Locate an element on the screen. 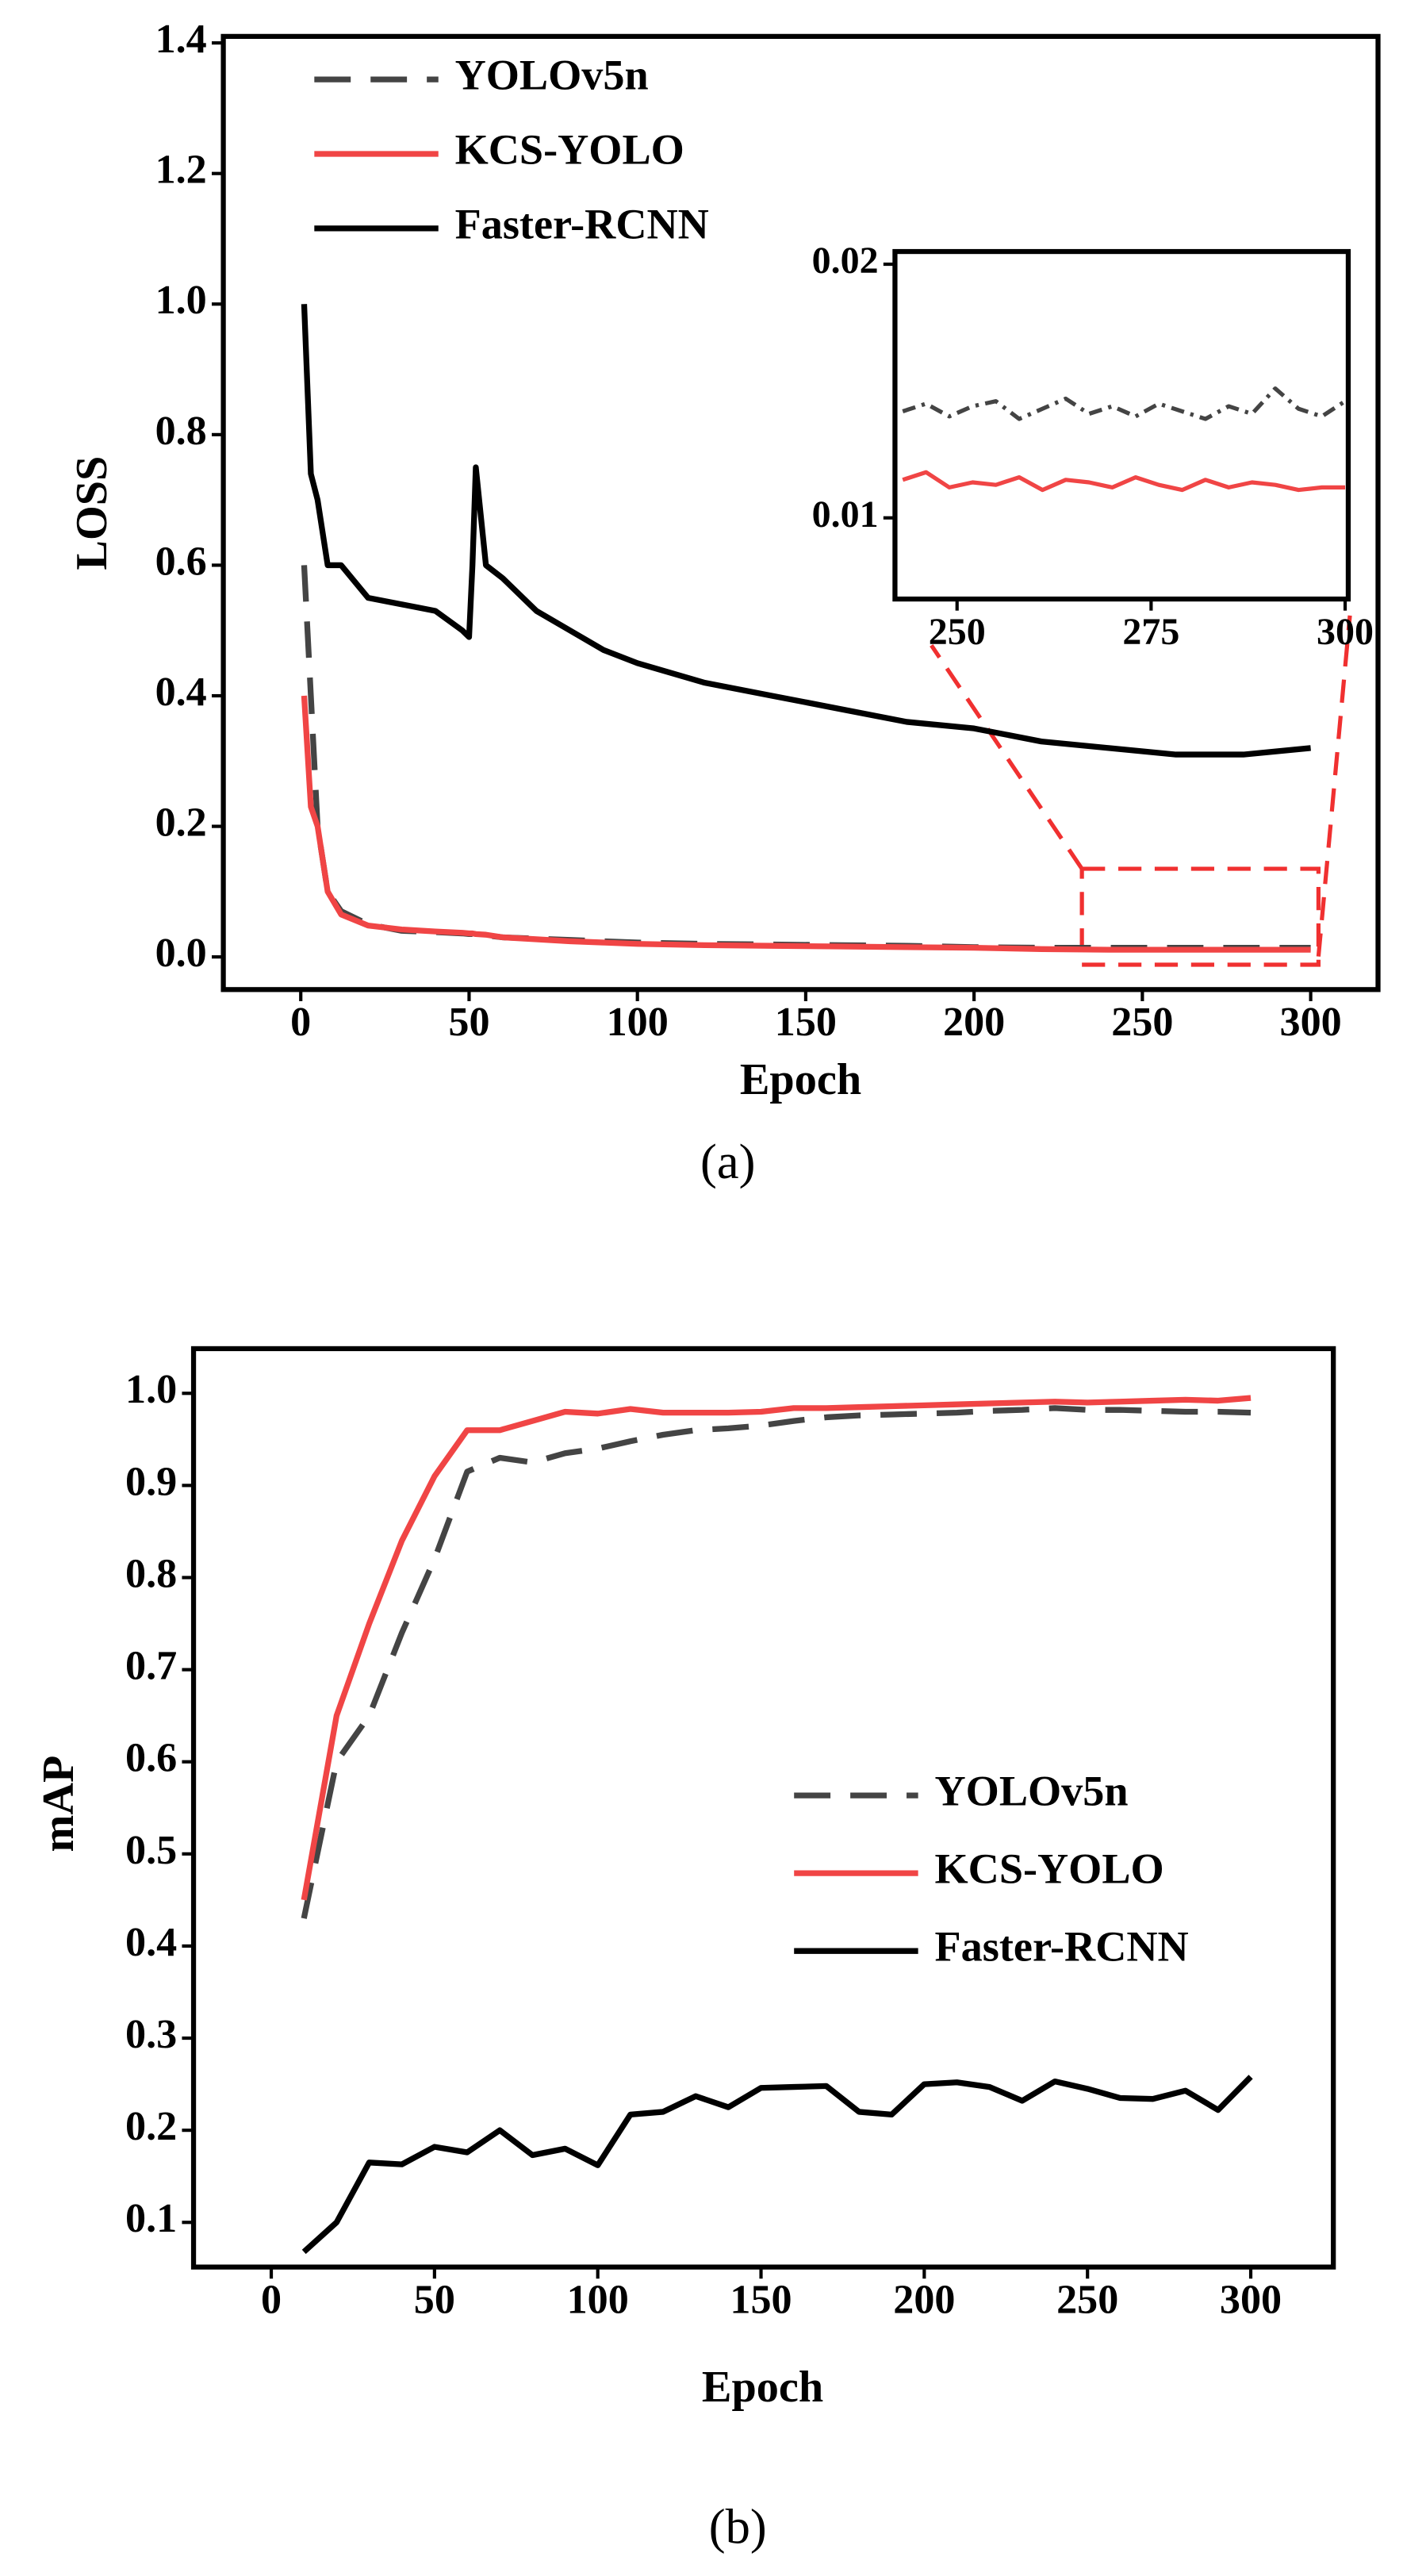 The width and height of the screenshot is (1426, 2576). plot-frame is located at coordinates (1122, 425).